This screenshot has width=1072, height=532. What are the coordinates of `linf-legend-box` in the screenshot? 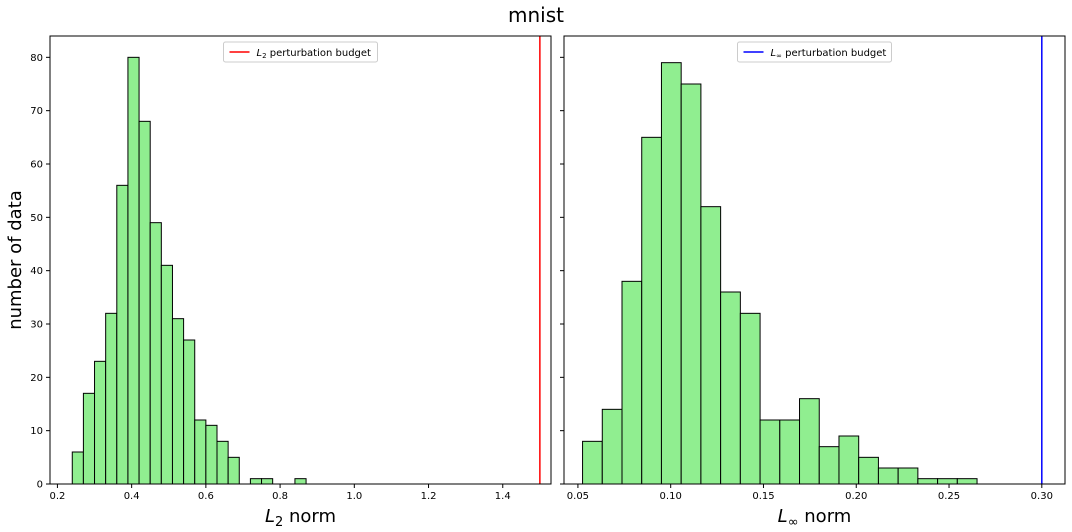 It's located at (814, 52).